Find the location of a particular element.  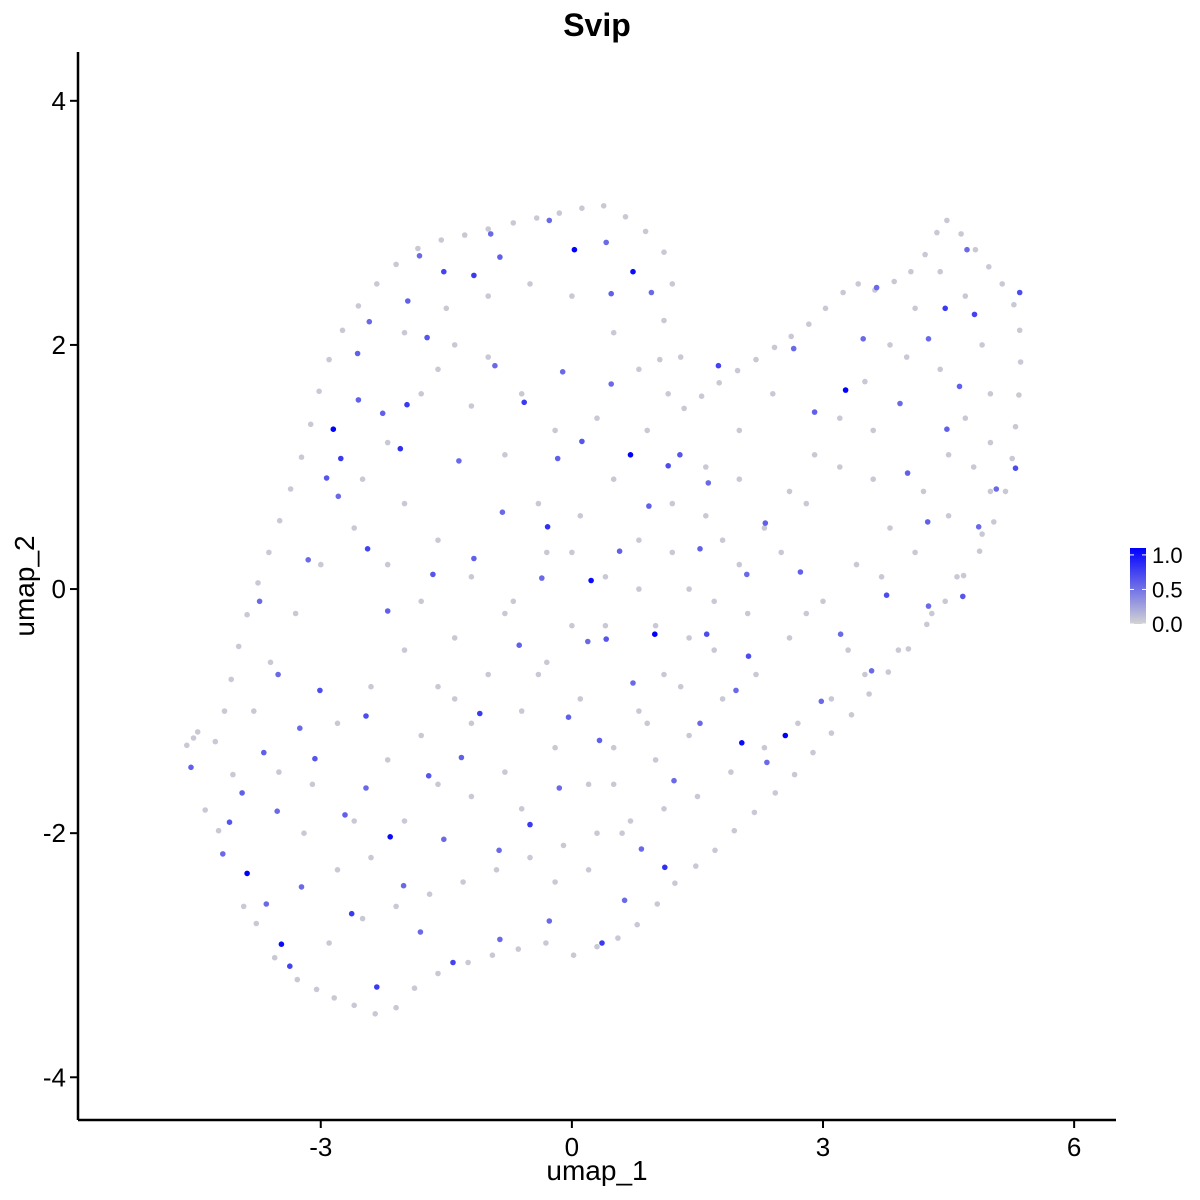

colorbar-tick-label: 0.0 is located at coordinates (1167, 624).